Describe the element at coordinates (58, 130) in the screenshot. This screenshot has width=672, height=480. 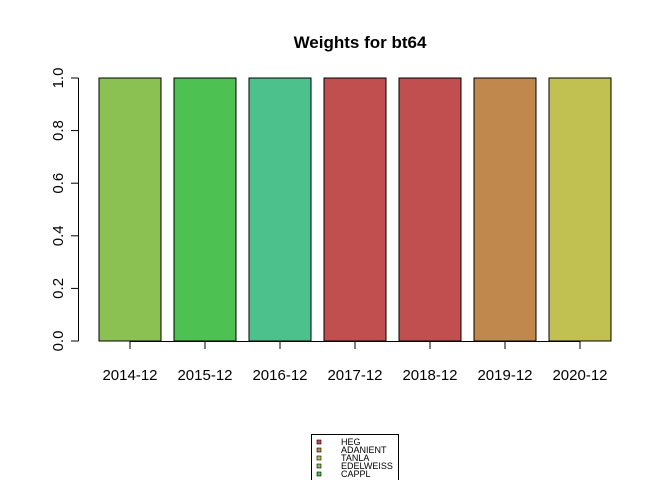
I see `y-tick-label: 0.8` at that location.